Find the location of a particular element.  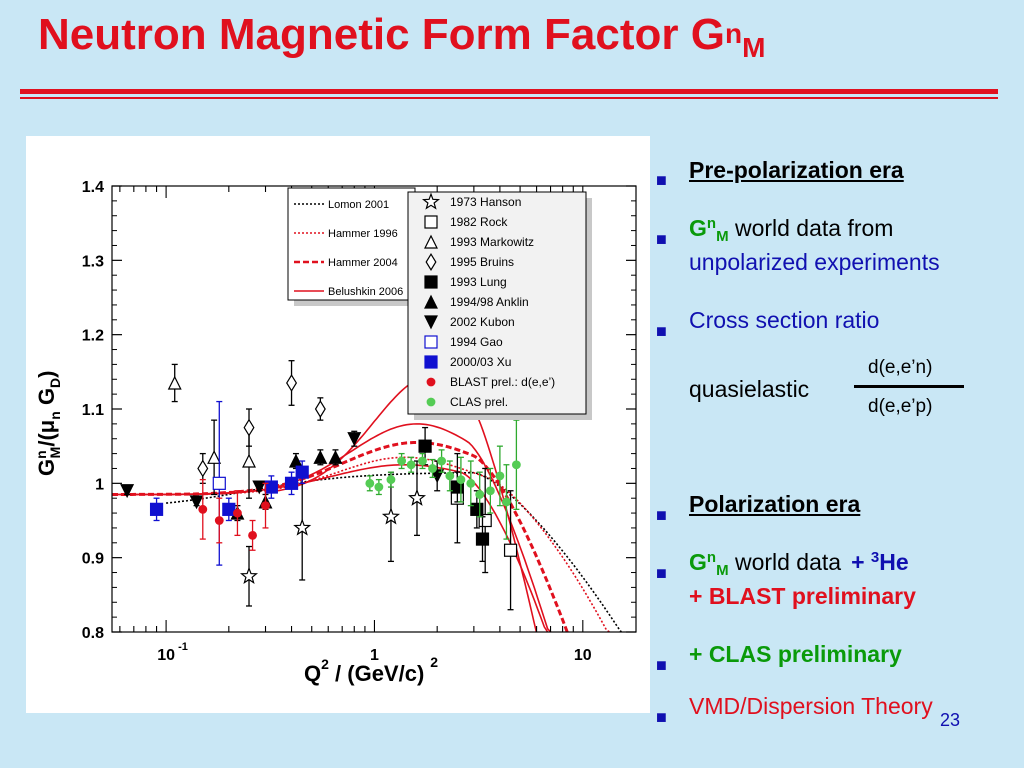

marker-legend-label: 1993 Markowitz is located at coordinates (492, 242).